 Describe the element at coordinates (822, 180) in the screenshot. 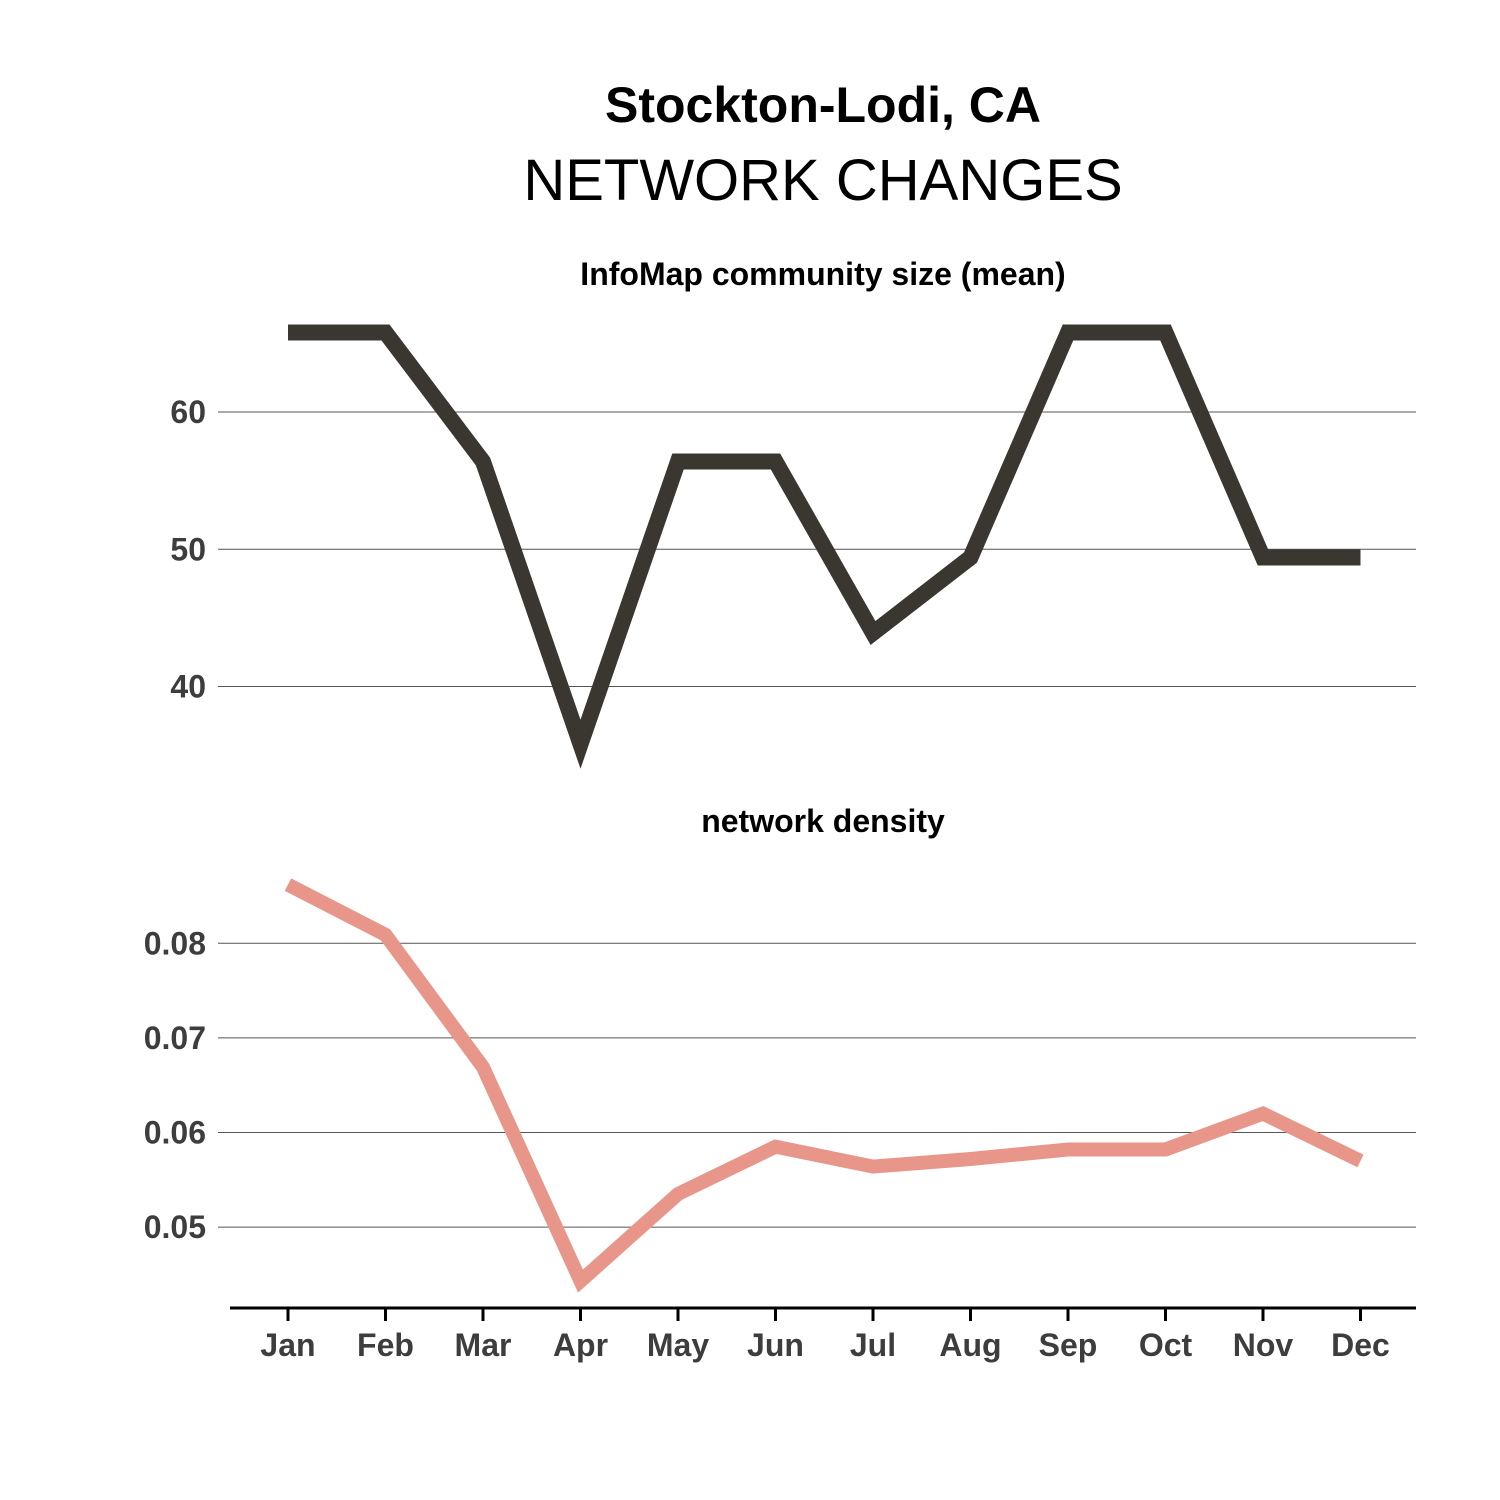

I see `chart-subtitle: NETWORK CHANGES` at that location.